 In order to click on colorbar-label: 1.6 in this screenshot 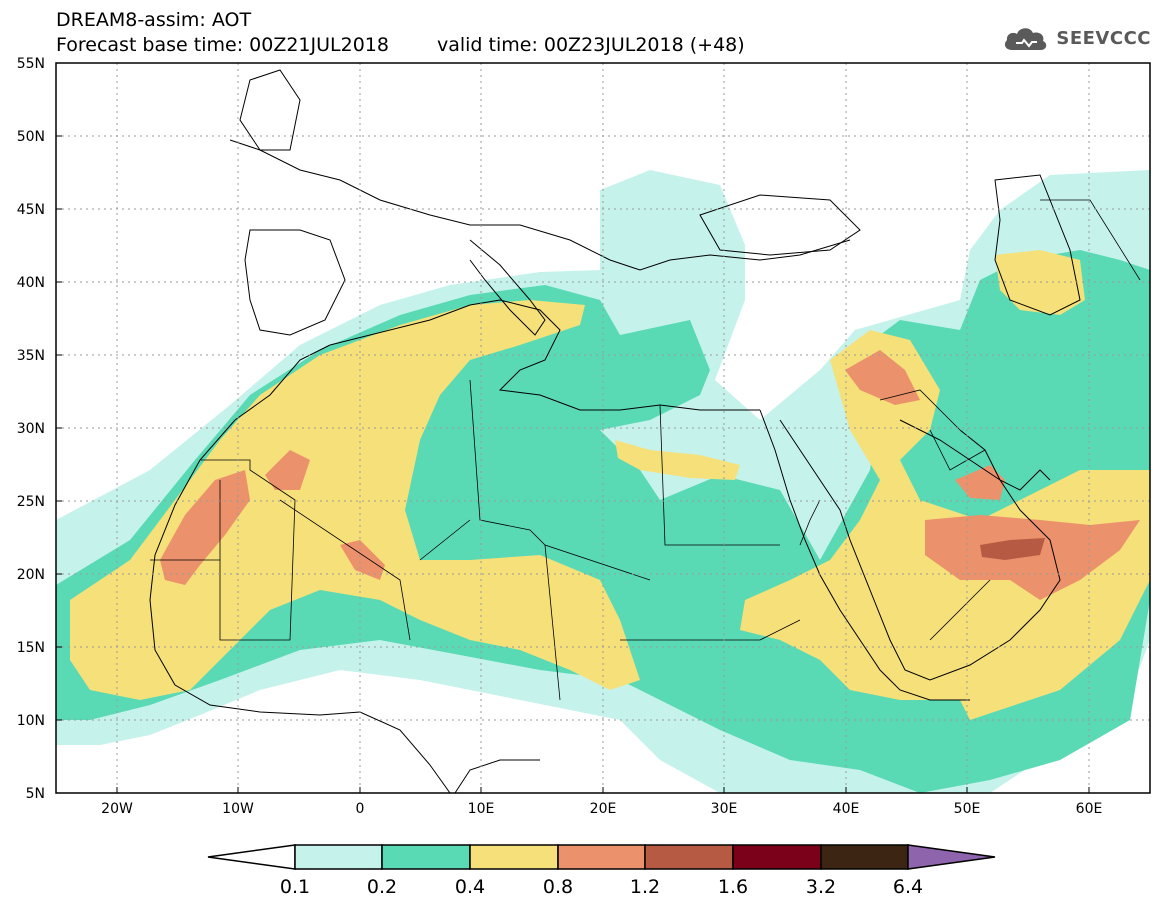, I will do `click(733, 887)`.